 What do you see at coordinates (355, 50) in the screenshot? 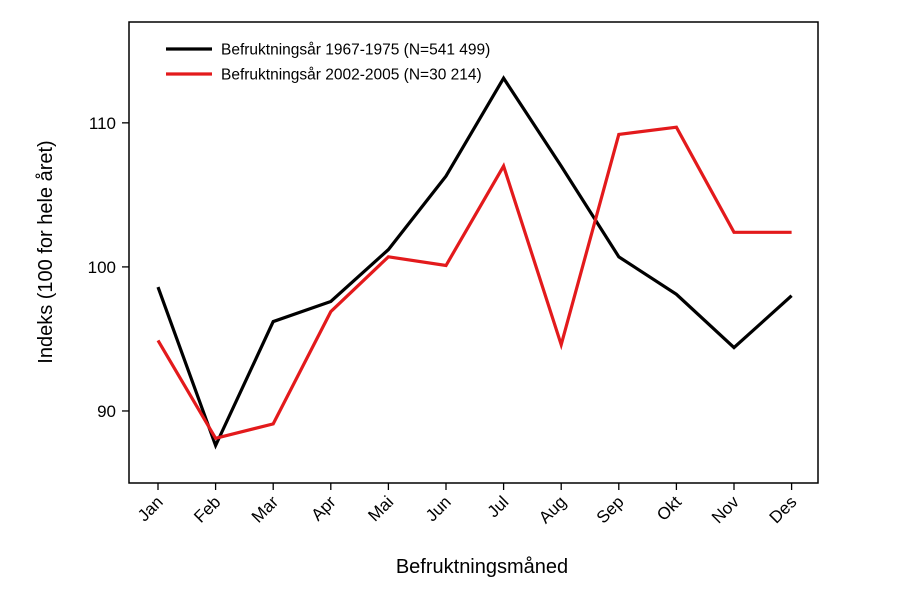
I see `legend-label-1: Befruktningsår 1967-1975 (N=541 499)` at bounding box center [355, 50].